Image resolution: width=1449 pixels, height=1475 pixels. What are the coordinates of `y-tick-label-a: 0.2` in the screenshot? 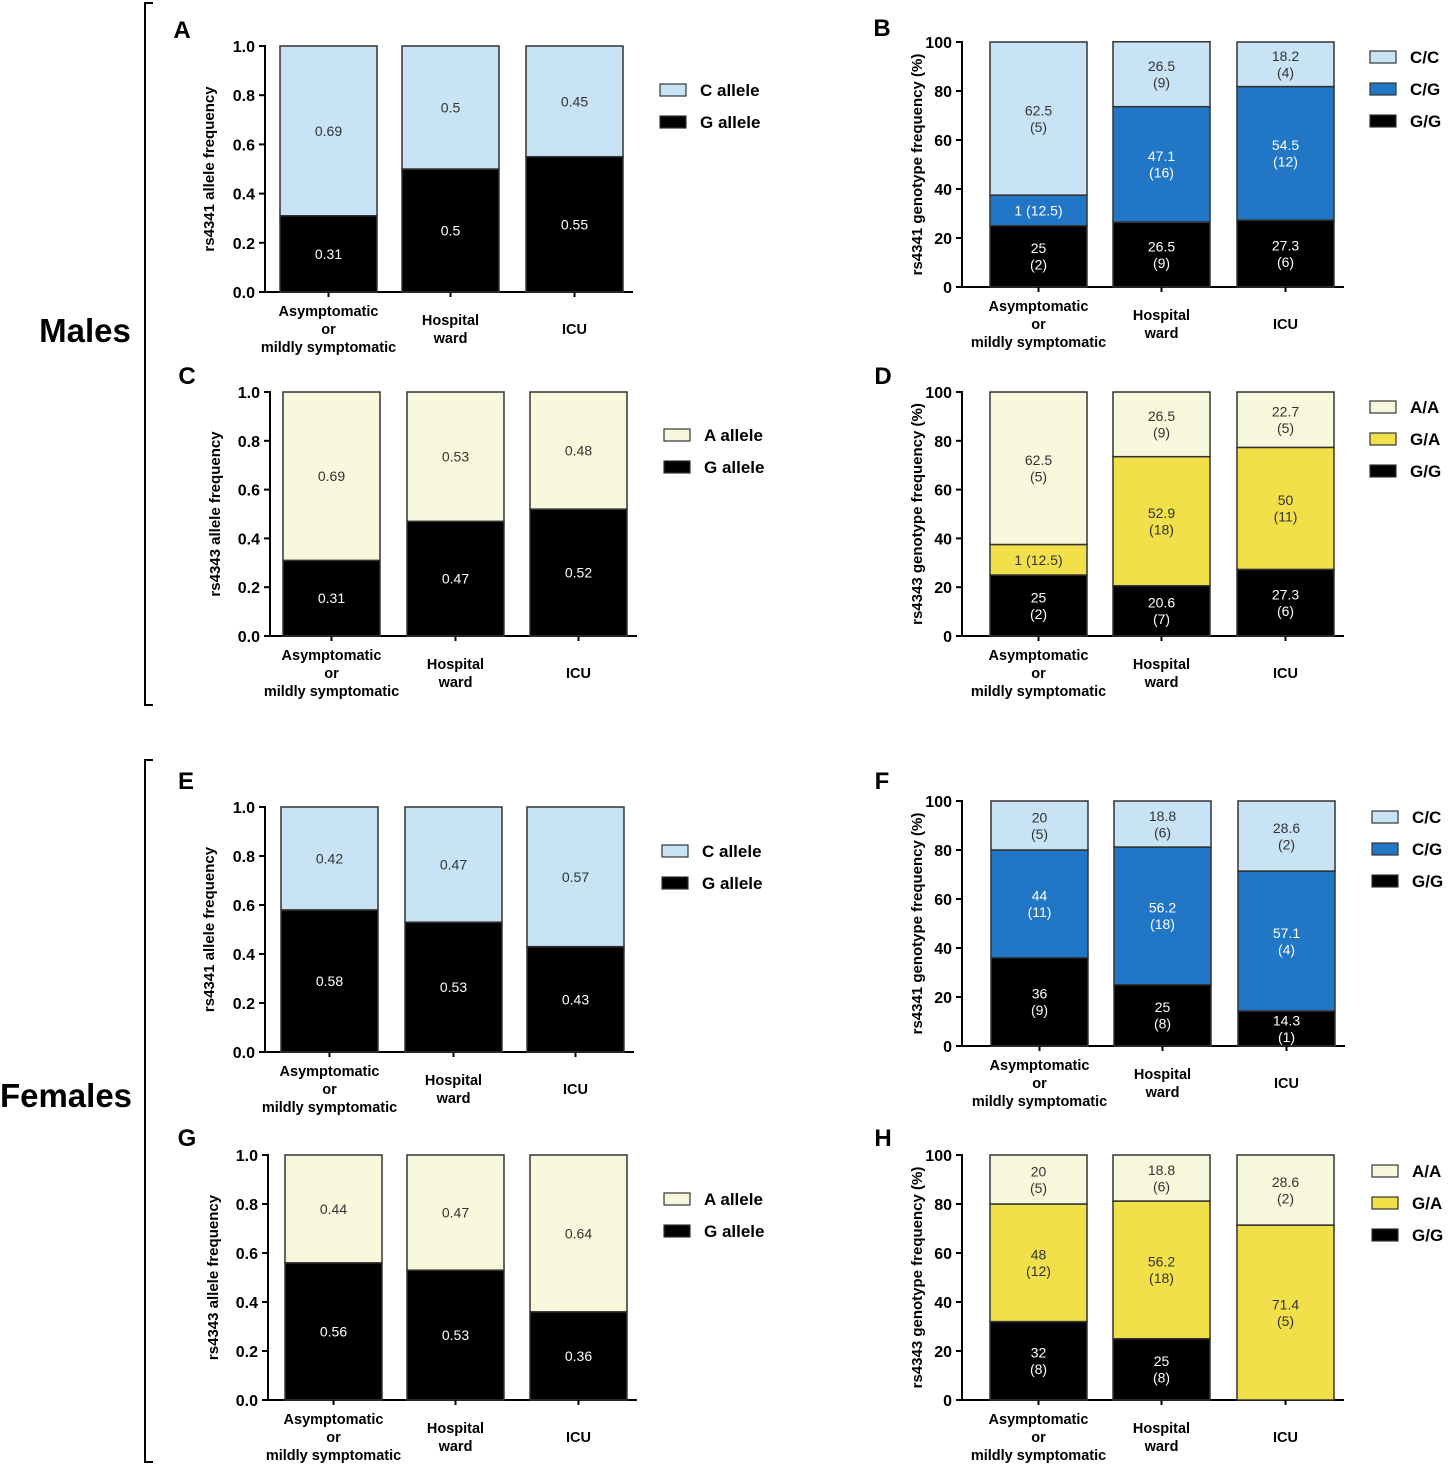 It's located at (244, 244).